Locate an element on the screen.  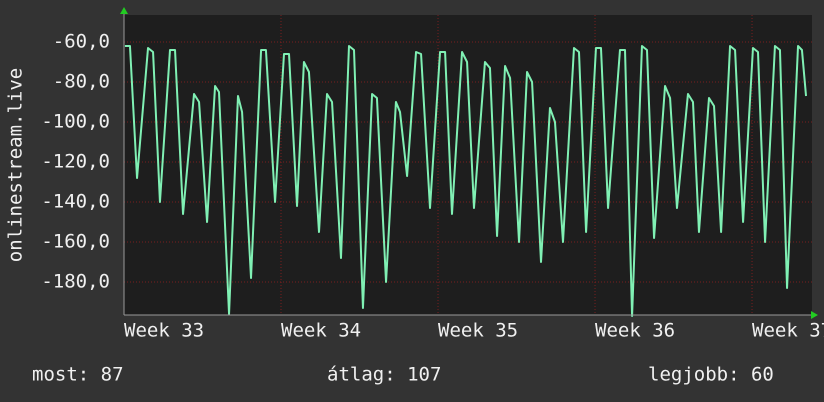
y-tick-label: -160,0 is located at coordinates (75, 242).